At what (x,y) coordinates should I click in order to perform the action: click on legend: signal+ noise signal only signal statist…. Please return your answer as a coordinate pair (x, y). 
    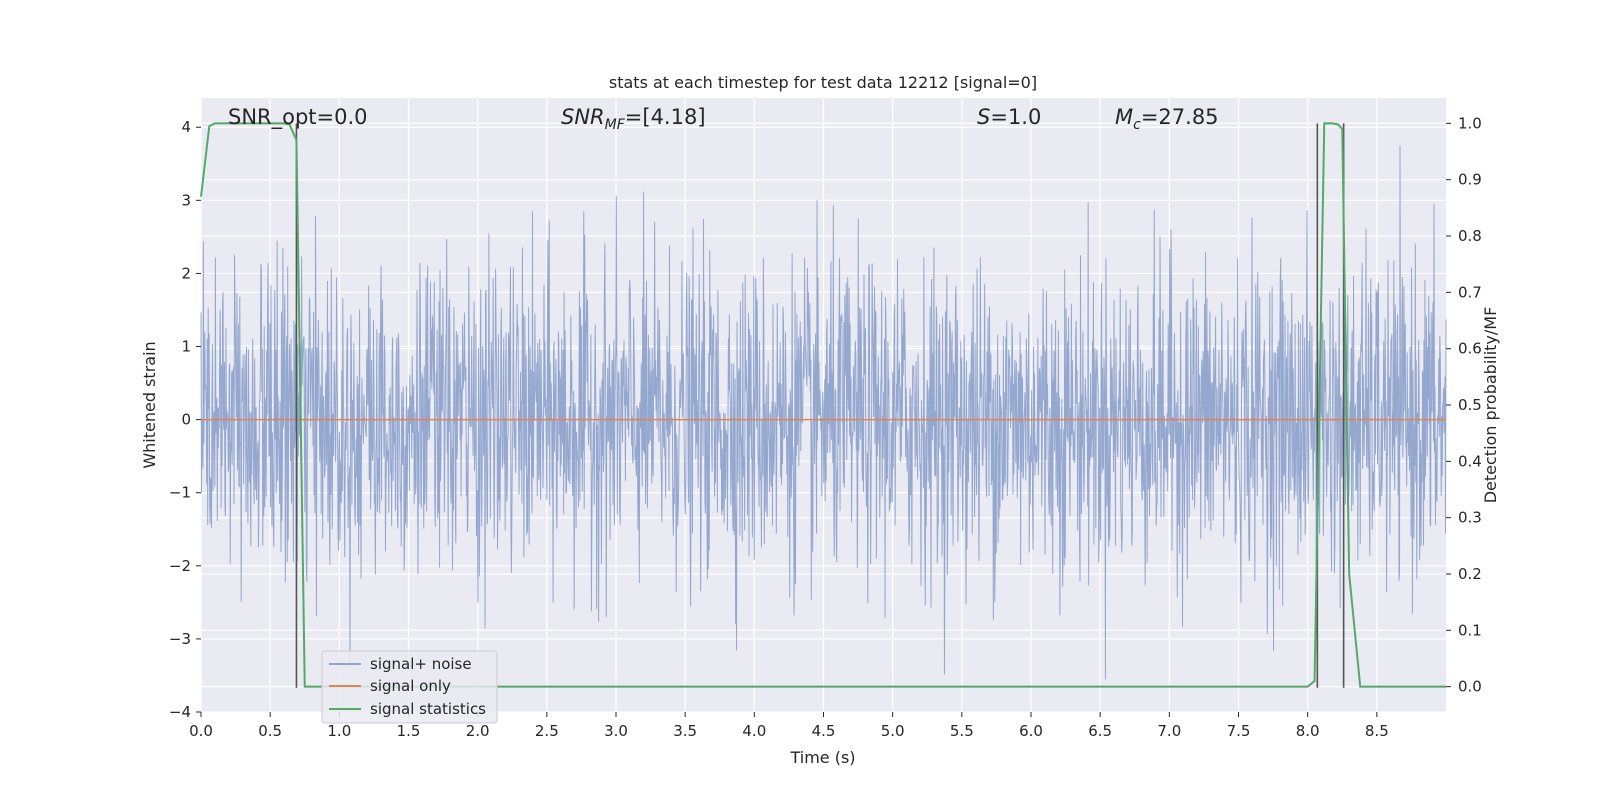
    Looking at the image, I should click on (409, 687).